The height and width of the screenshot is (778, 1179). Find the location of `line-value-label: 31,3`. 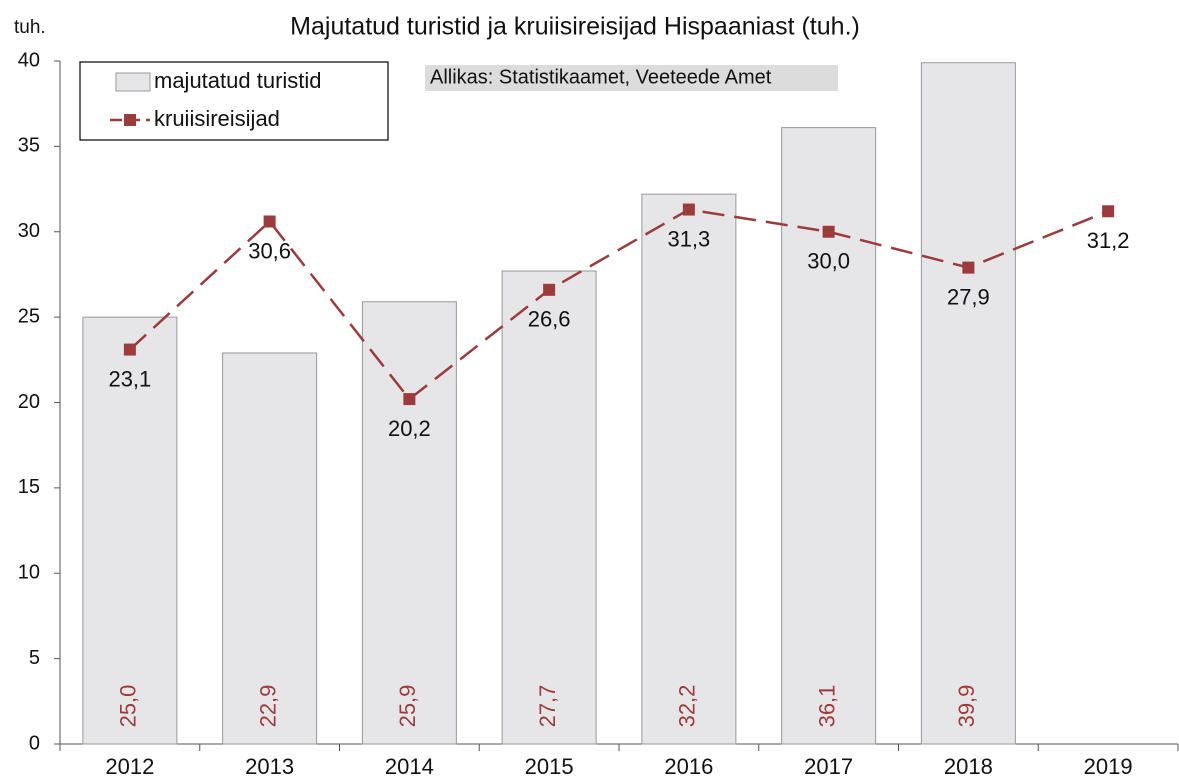

line-value-label: 31,3 is located at coordinates (688, 238).